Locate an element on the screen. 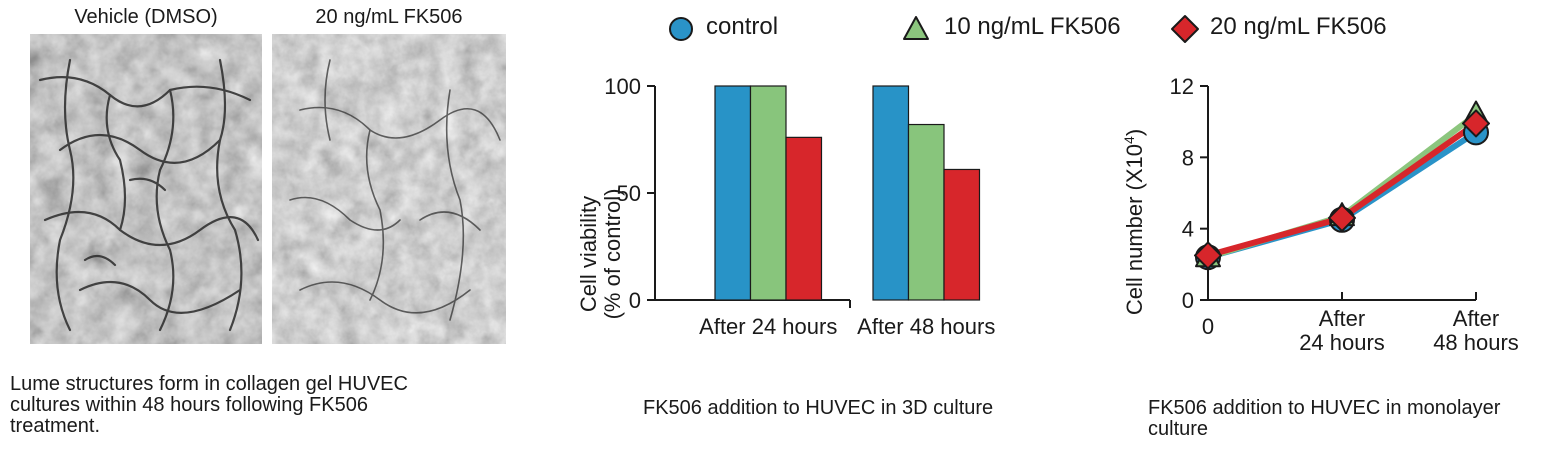  micrograph-fk506 is located at coordinates (389, 189).